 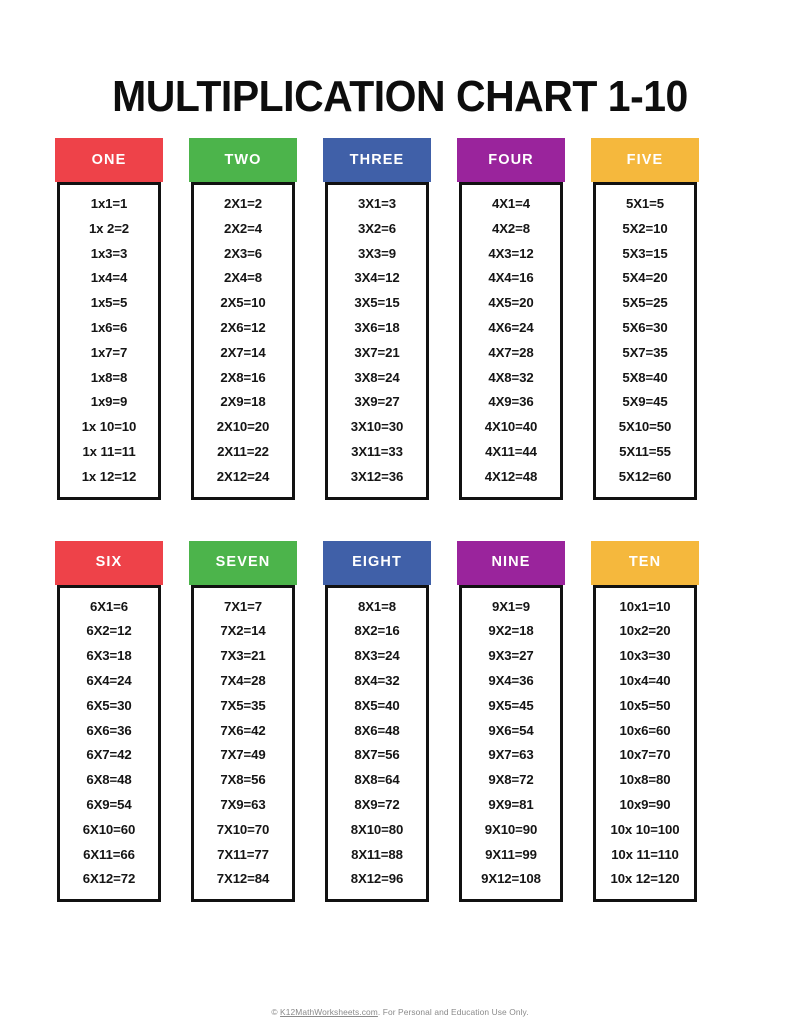 What do you see at coordinates (242, 203) in the screenshot?
I see `table-row: 2X1=2` at bounding box center [242, 203].